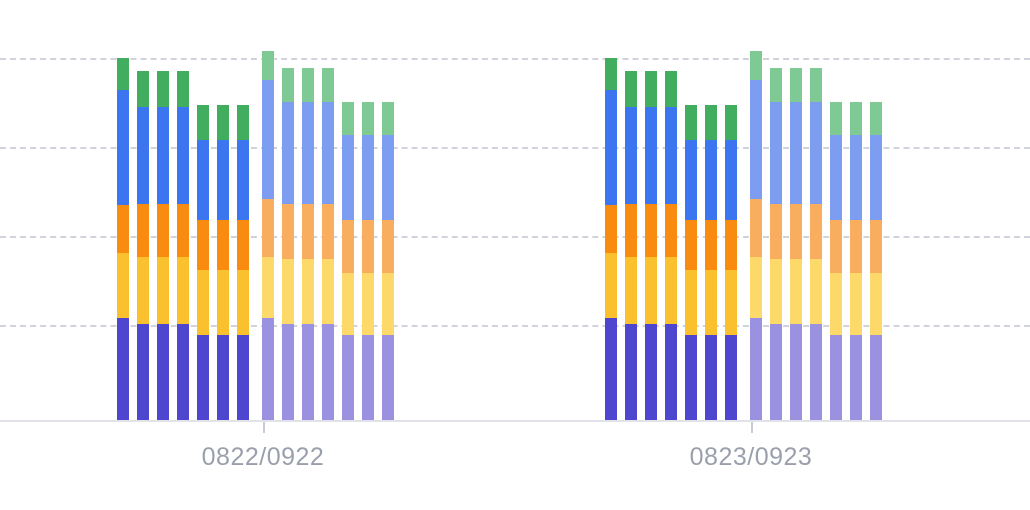 The width and height of the screenshot is (1030, 510). Describe the element at coordinates (515, 421) in the screenshot. I see `x-axis-line` at that location.